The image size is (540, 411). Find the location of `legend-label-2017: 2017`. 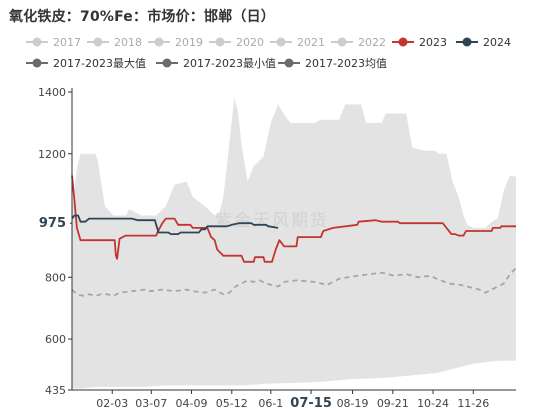

legend-label-2017: 2017 is located at coordinates (67, 42).